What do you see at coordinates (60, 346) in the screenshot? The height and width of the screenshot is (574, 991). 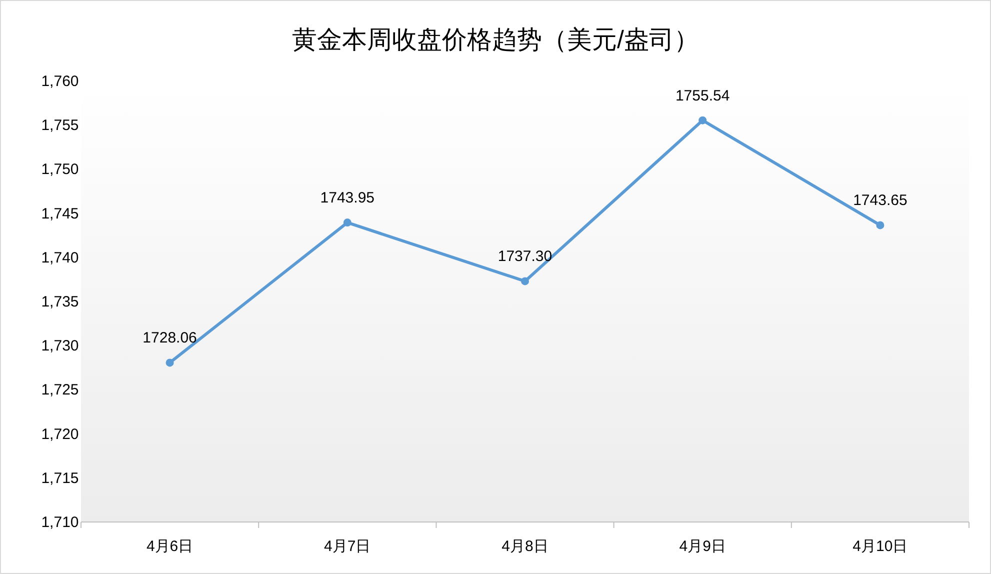 I see `y-tick-label: 1,730` at bounding box center [60, 346].